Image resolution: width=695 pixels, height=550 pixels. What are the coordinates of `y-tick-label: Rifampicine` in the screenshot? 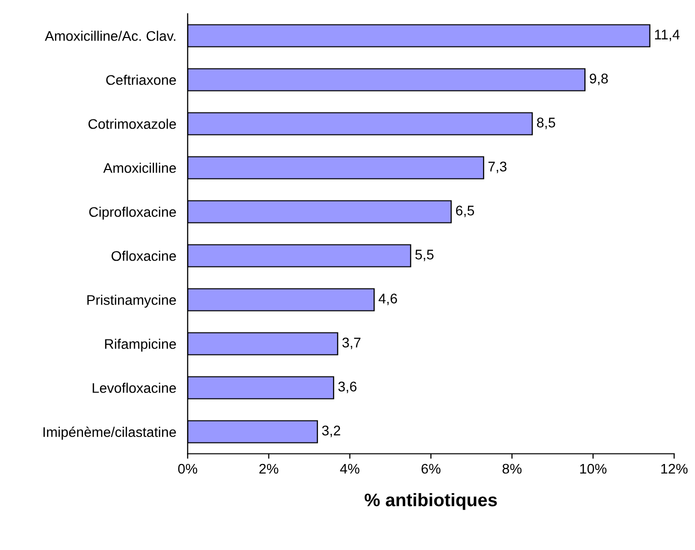 It's located at (140, 345).